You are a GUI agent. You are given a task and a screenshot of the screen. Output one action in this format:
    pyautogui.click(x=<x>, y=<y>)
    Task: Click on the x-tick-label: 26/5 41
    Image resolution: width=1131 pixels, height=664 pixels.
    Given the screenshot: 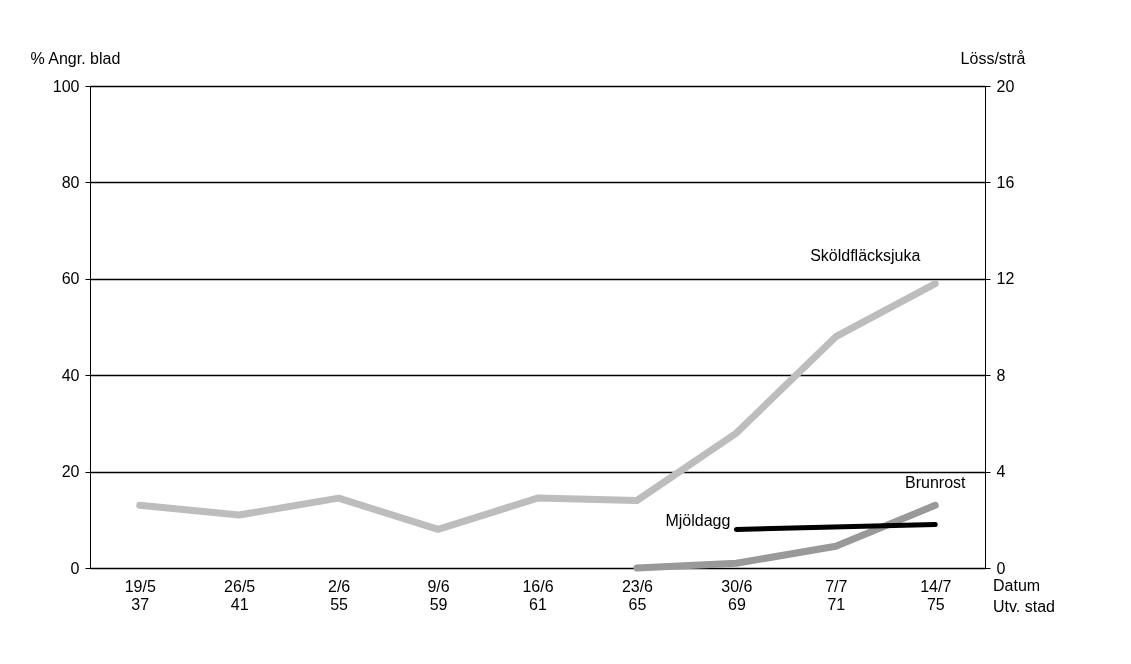 What is the action you would take?
    pyautogui.click(x=240, y=595)
    